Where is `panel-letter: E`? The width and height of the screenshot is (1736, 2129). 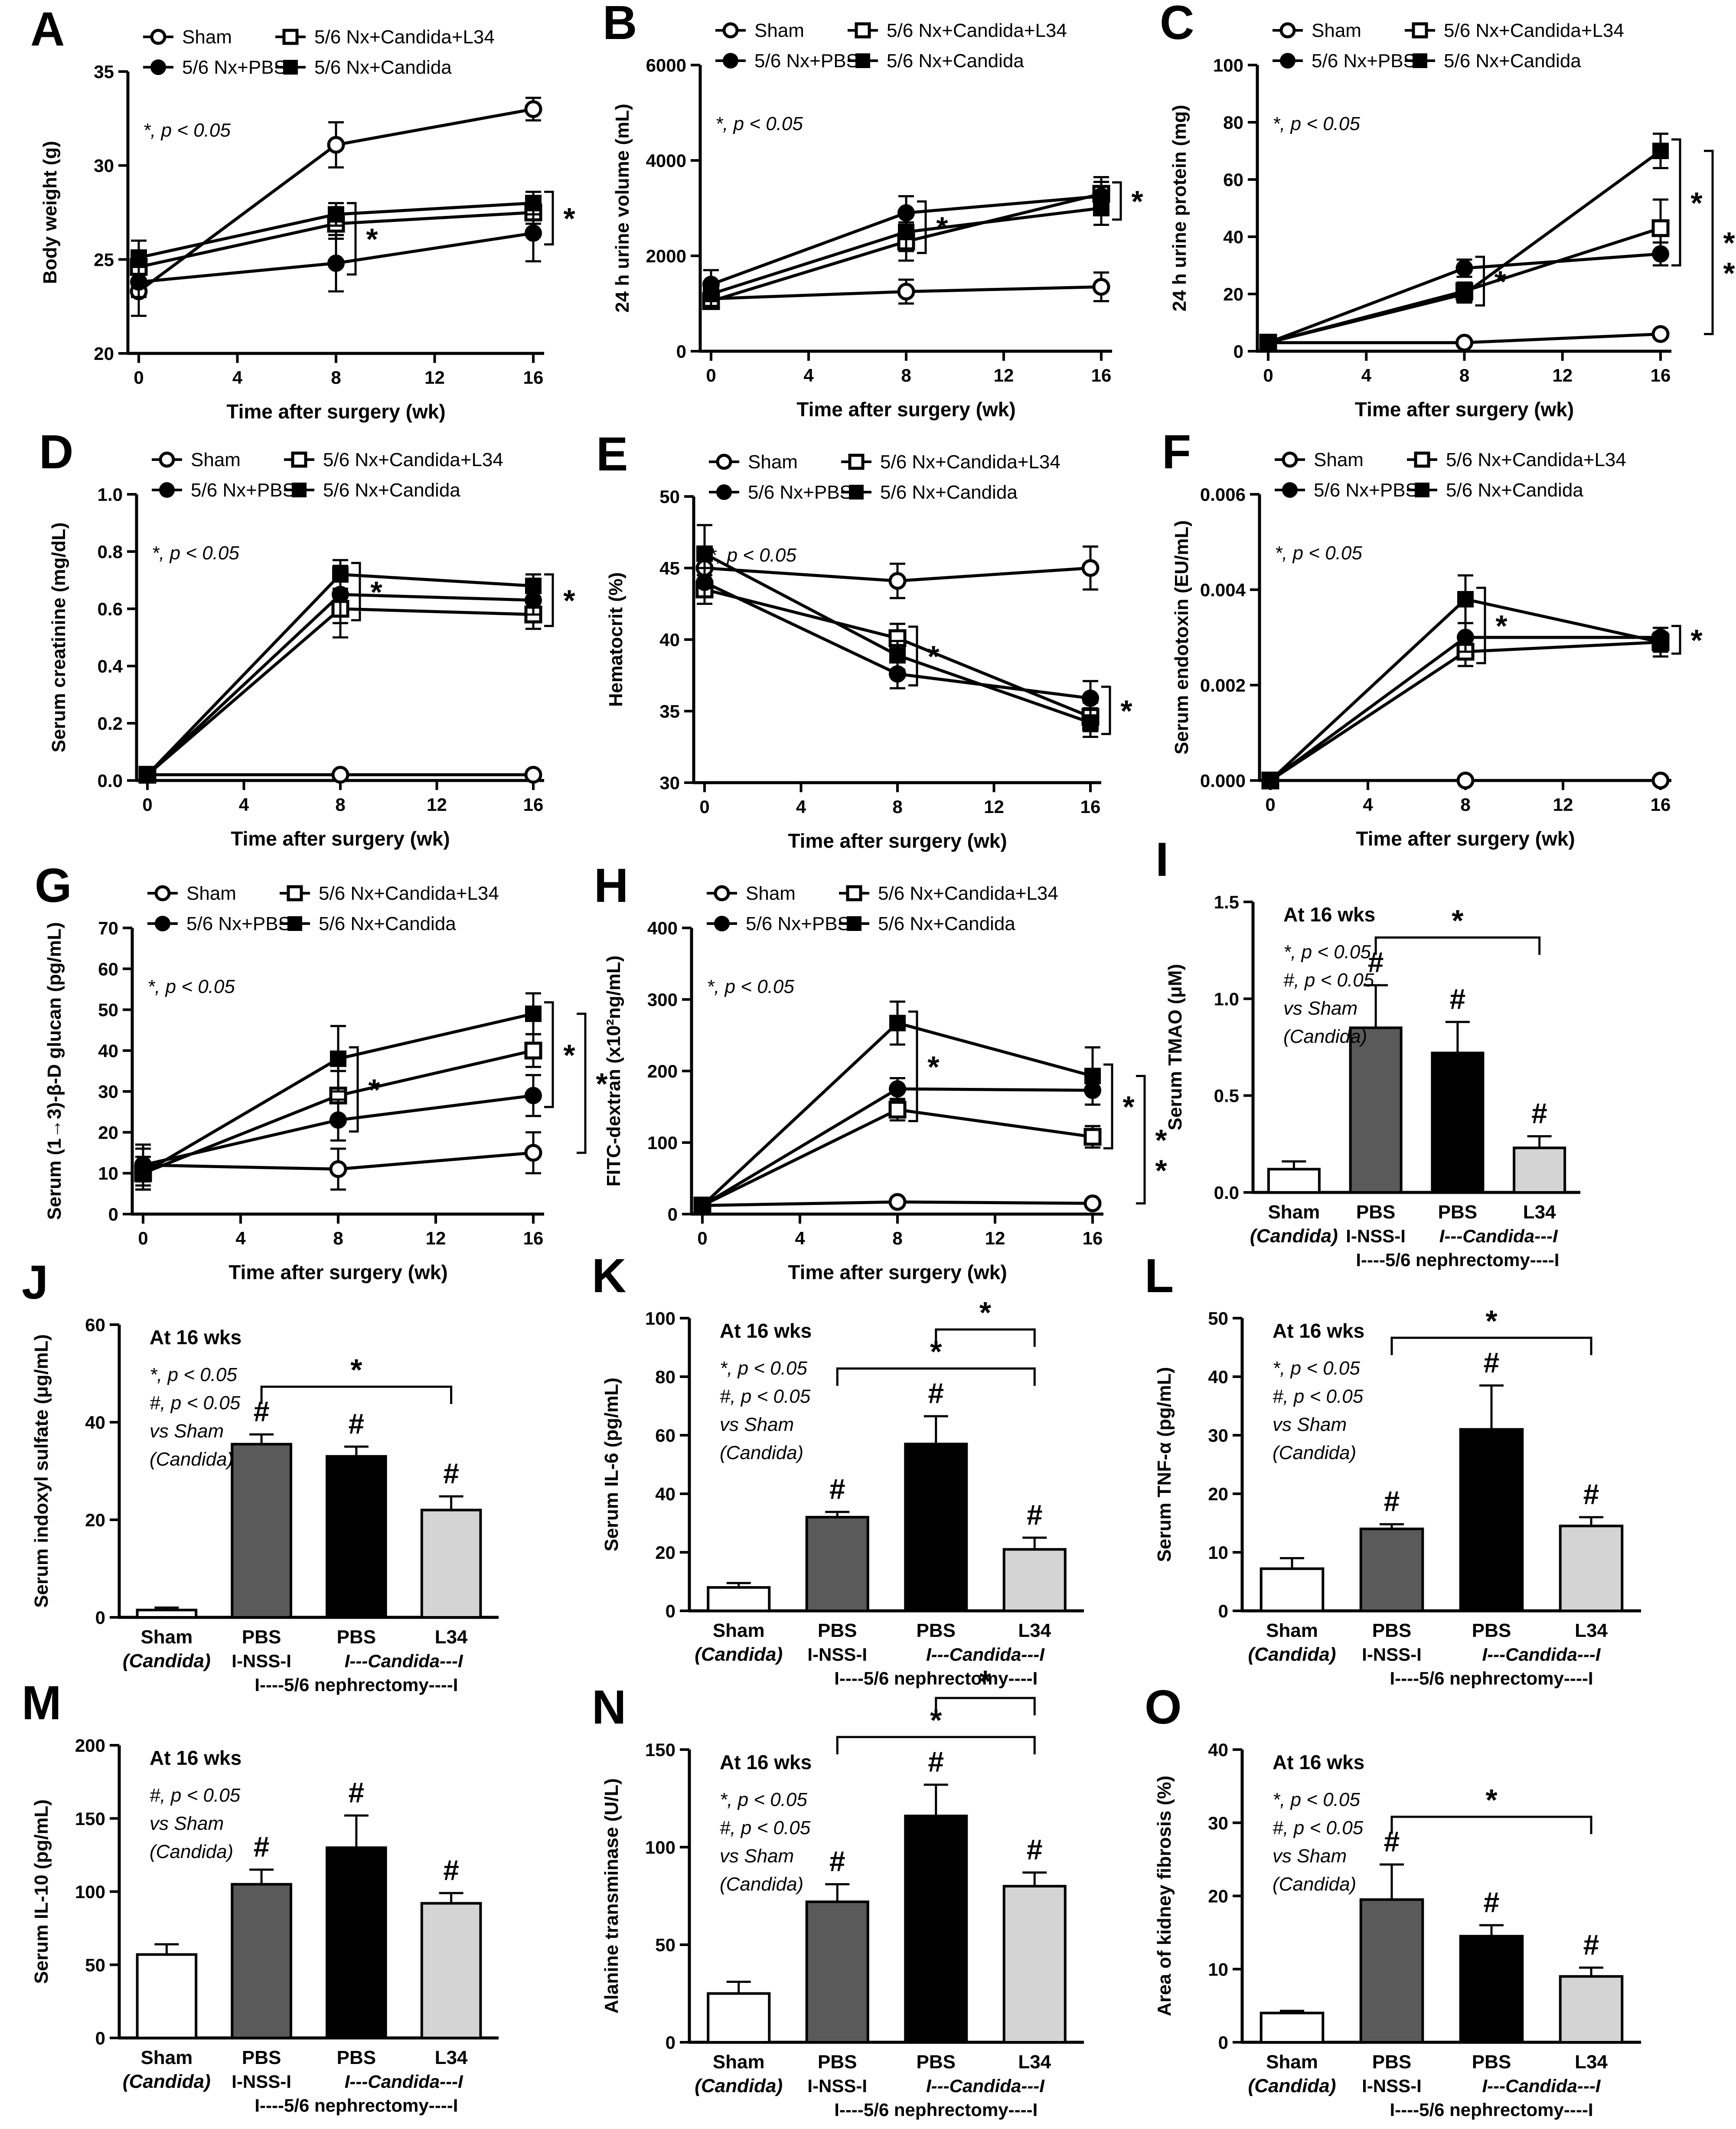
panel-letter: E is located at coordinates (612, 454).